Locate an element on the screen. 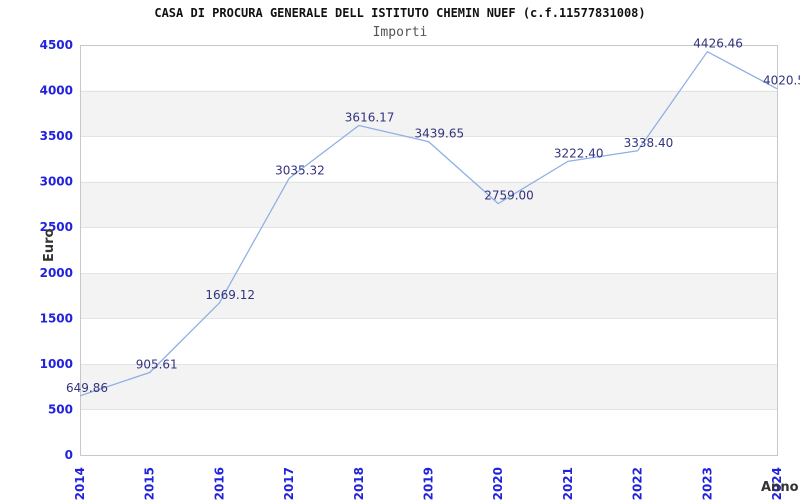 The height and width of the screenshot is (500, 800). x-tick-label: 2020 is located at coordinates (498, 483).